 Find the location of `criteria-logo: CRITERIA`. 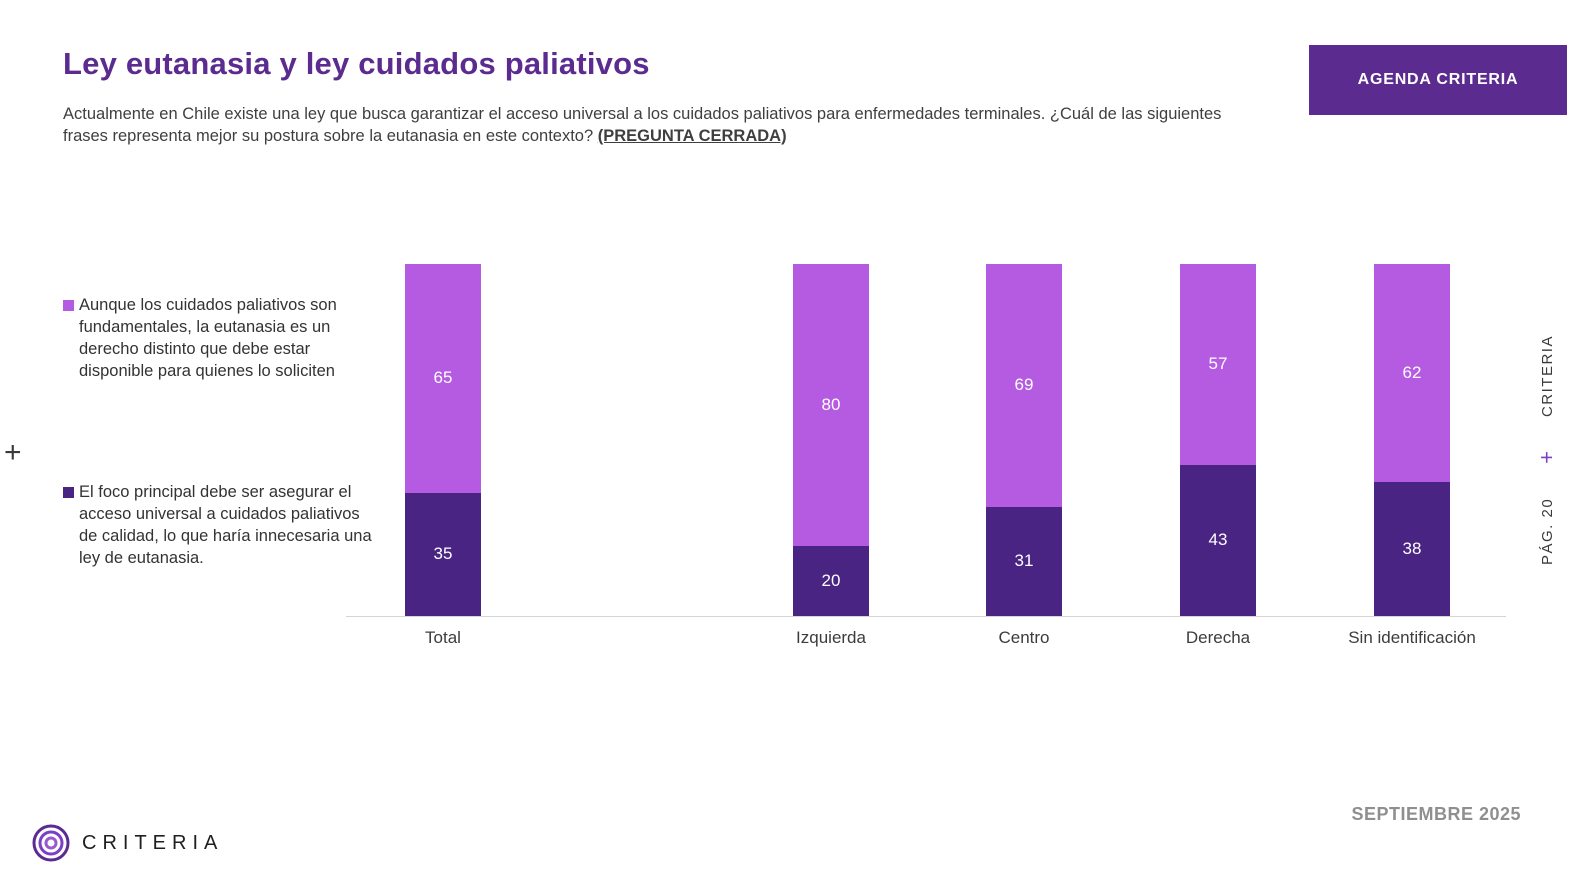

criteria-logo: CRITERIA is located at coordinates (126, 843).